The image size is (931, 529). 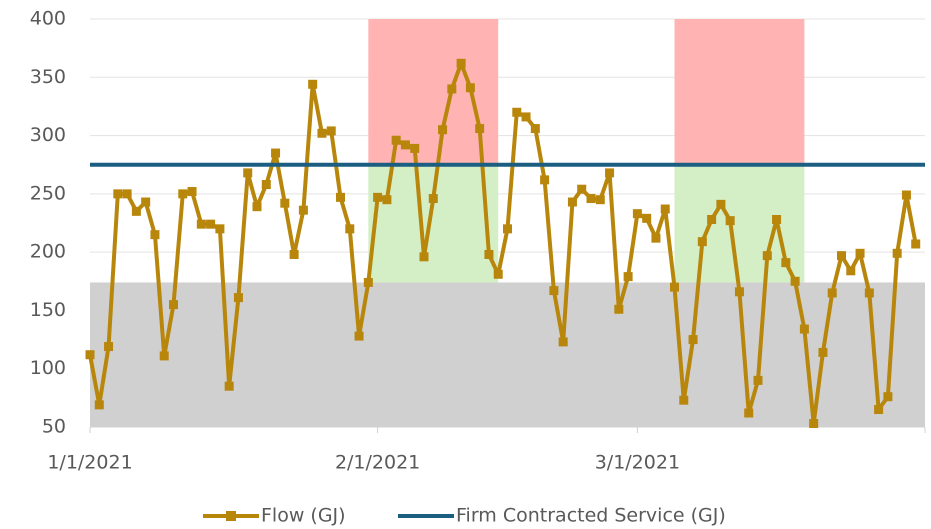 What do you see at coordinates (637, 463) in the screenshot?
I see `x-tick-label: 3/1/2021` at bounding box center [637, 463].